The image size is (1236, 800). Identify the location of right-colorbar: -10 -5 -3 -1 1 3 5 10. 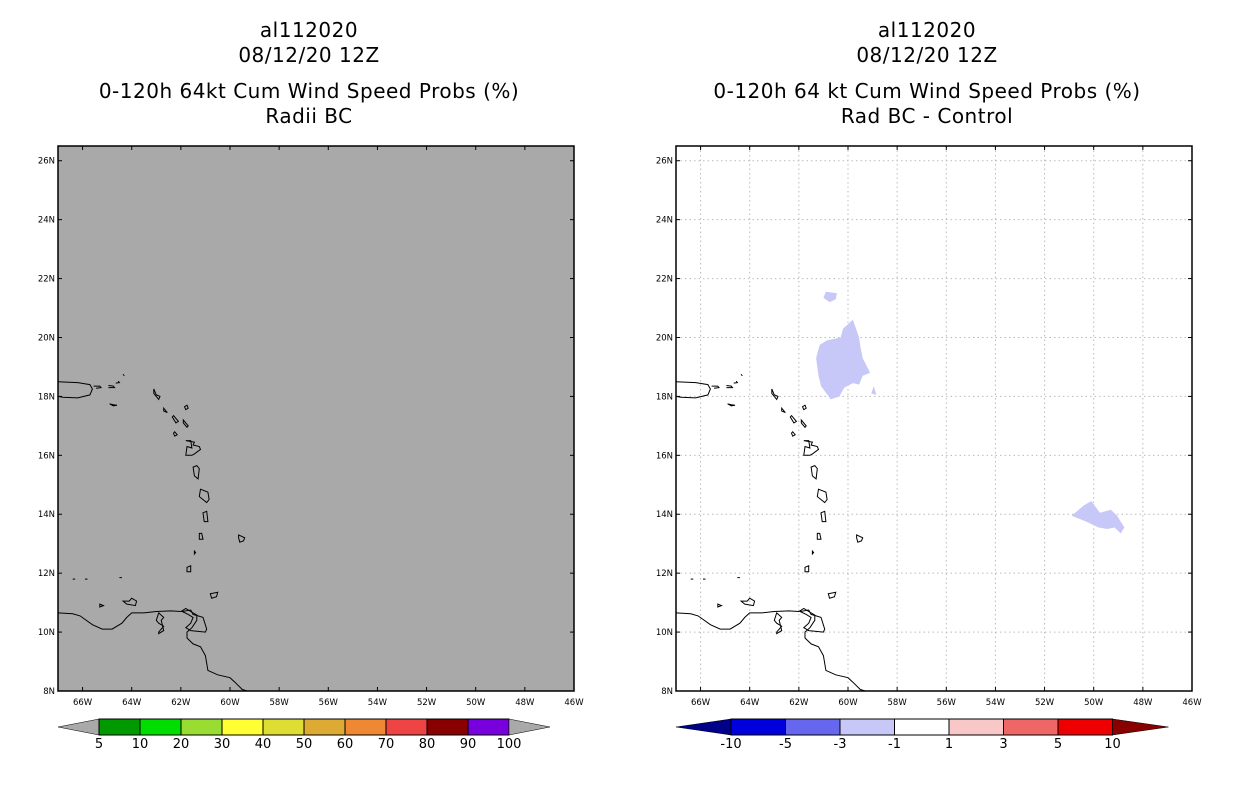
(922, 735).